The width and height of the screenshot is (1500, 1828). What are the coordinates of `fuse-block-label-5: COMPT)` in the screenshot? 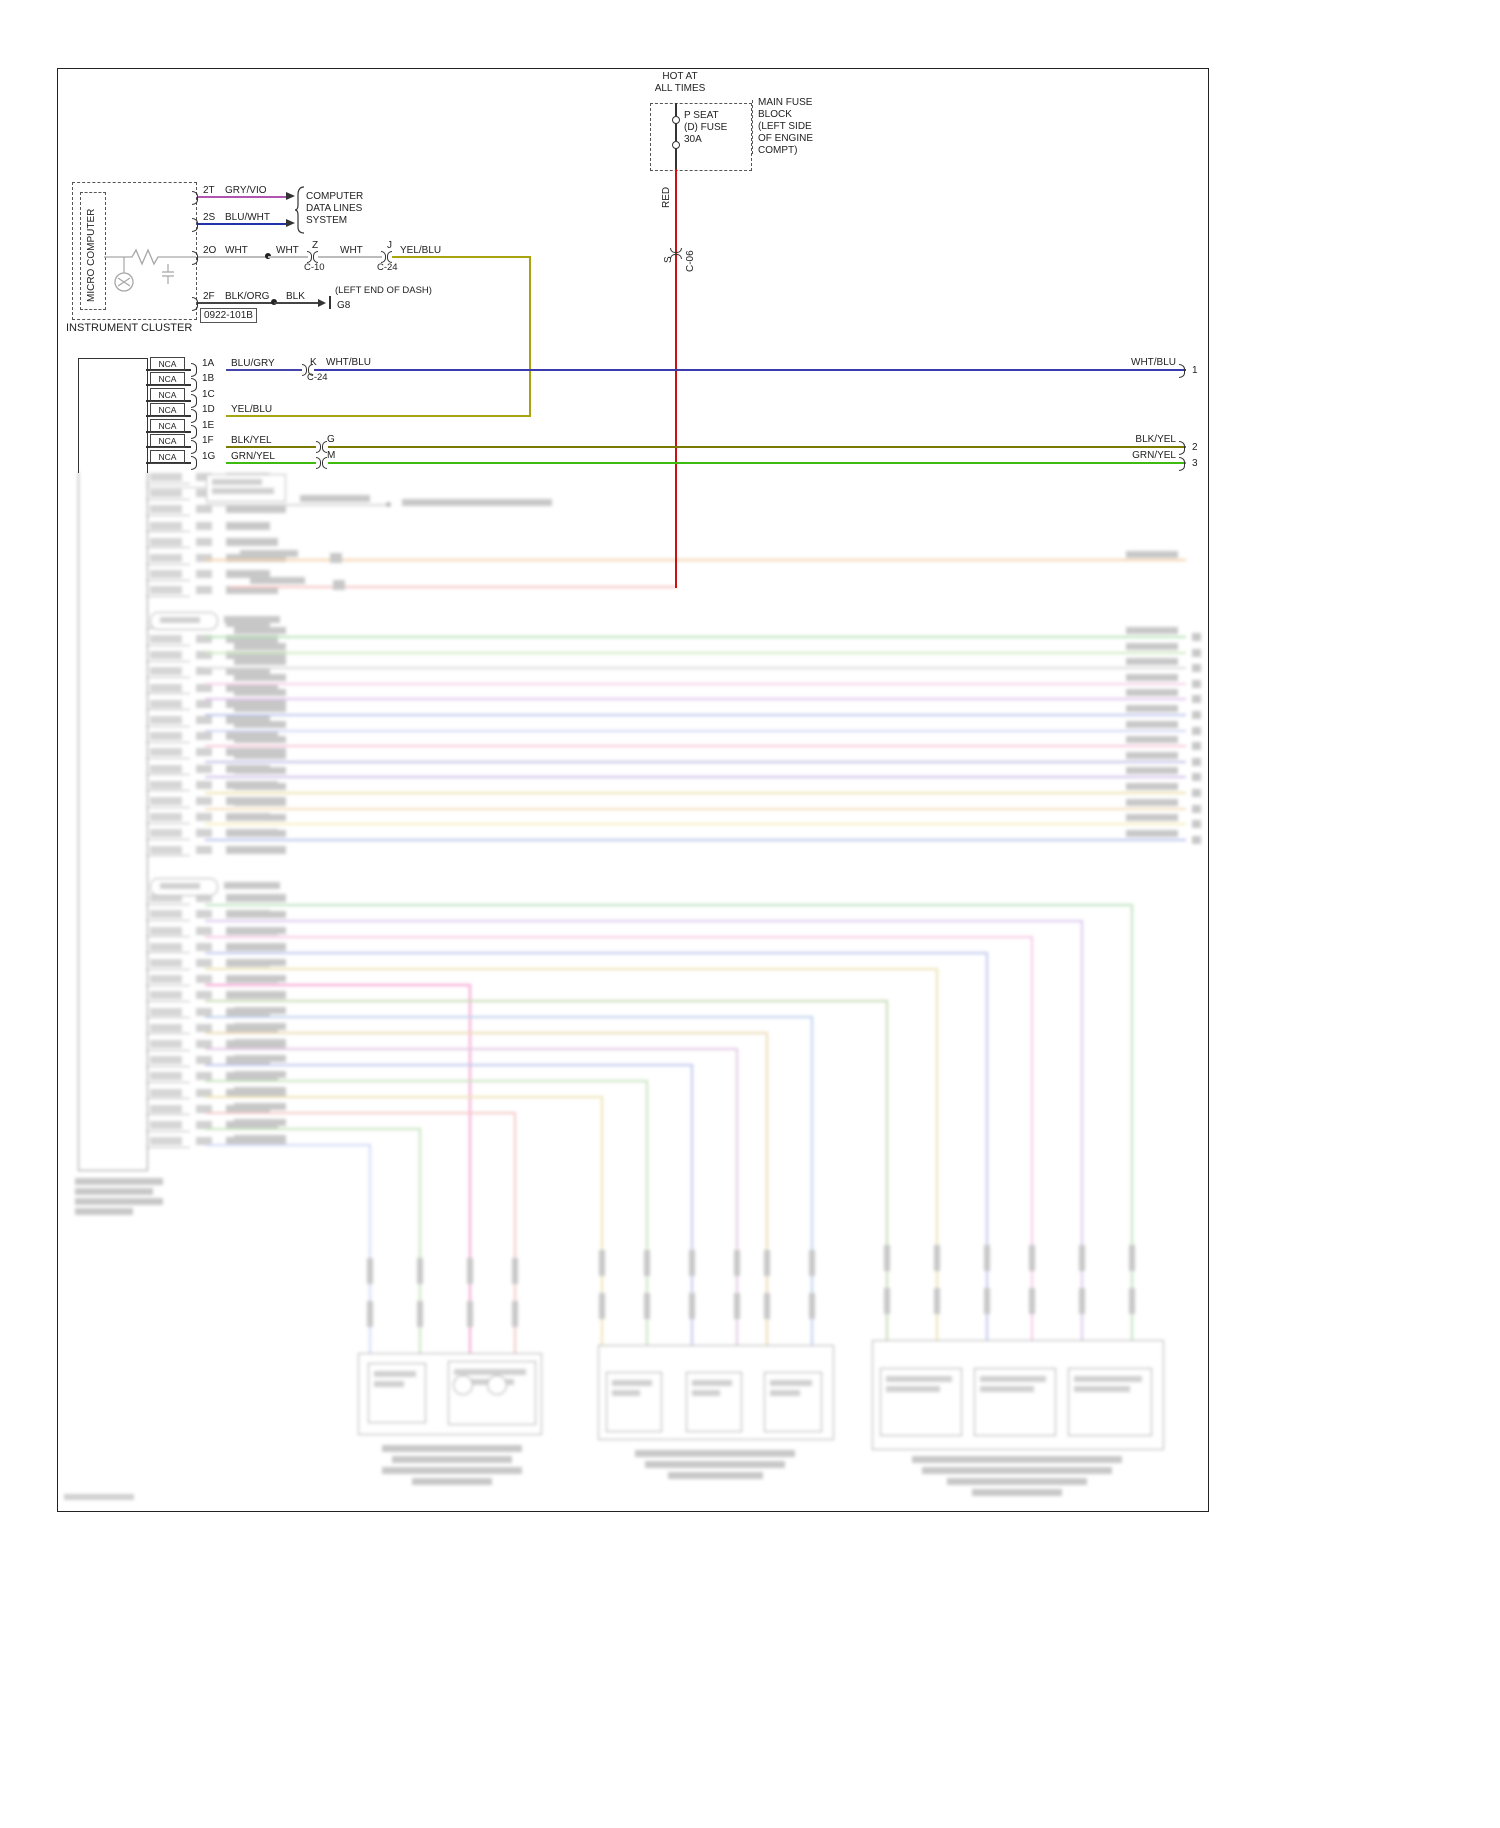 It's located at (778, 150).